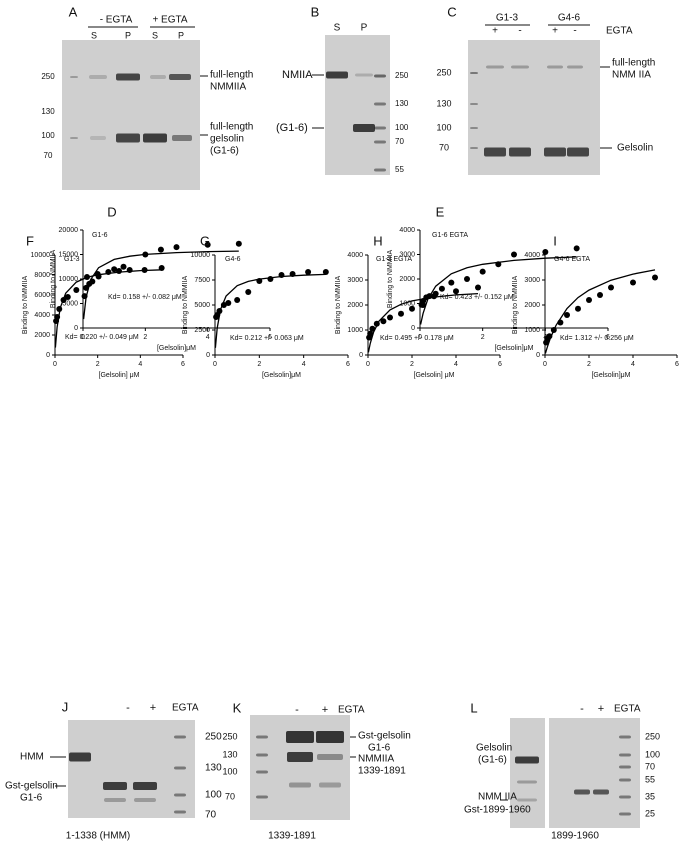 This screenshot has height=844, width=700. What do you see at coordinates (72, 259) in the screenshot?
I see `chart-title: G1-3` at bounding box center [72, 259].